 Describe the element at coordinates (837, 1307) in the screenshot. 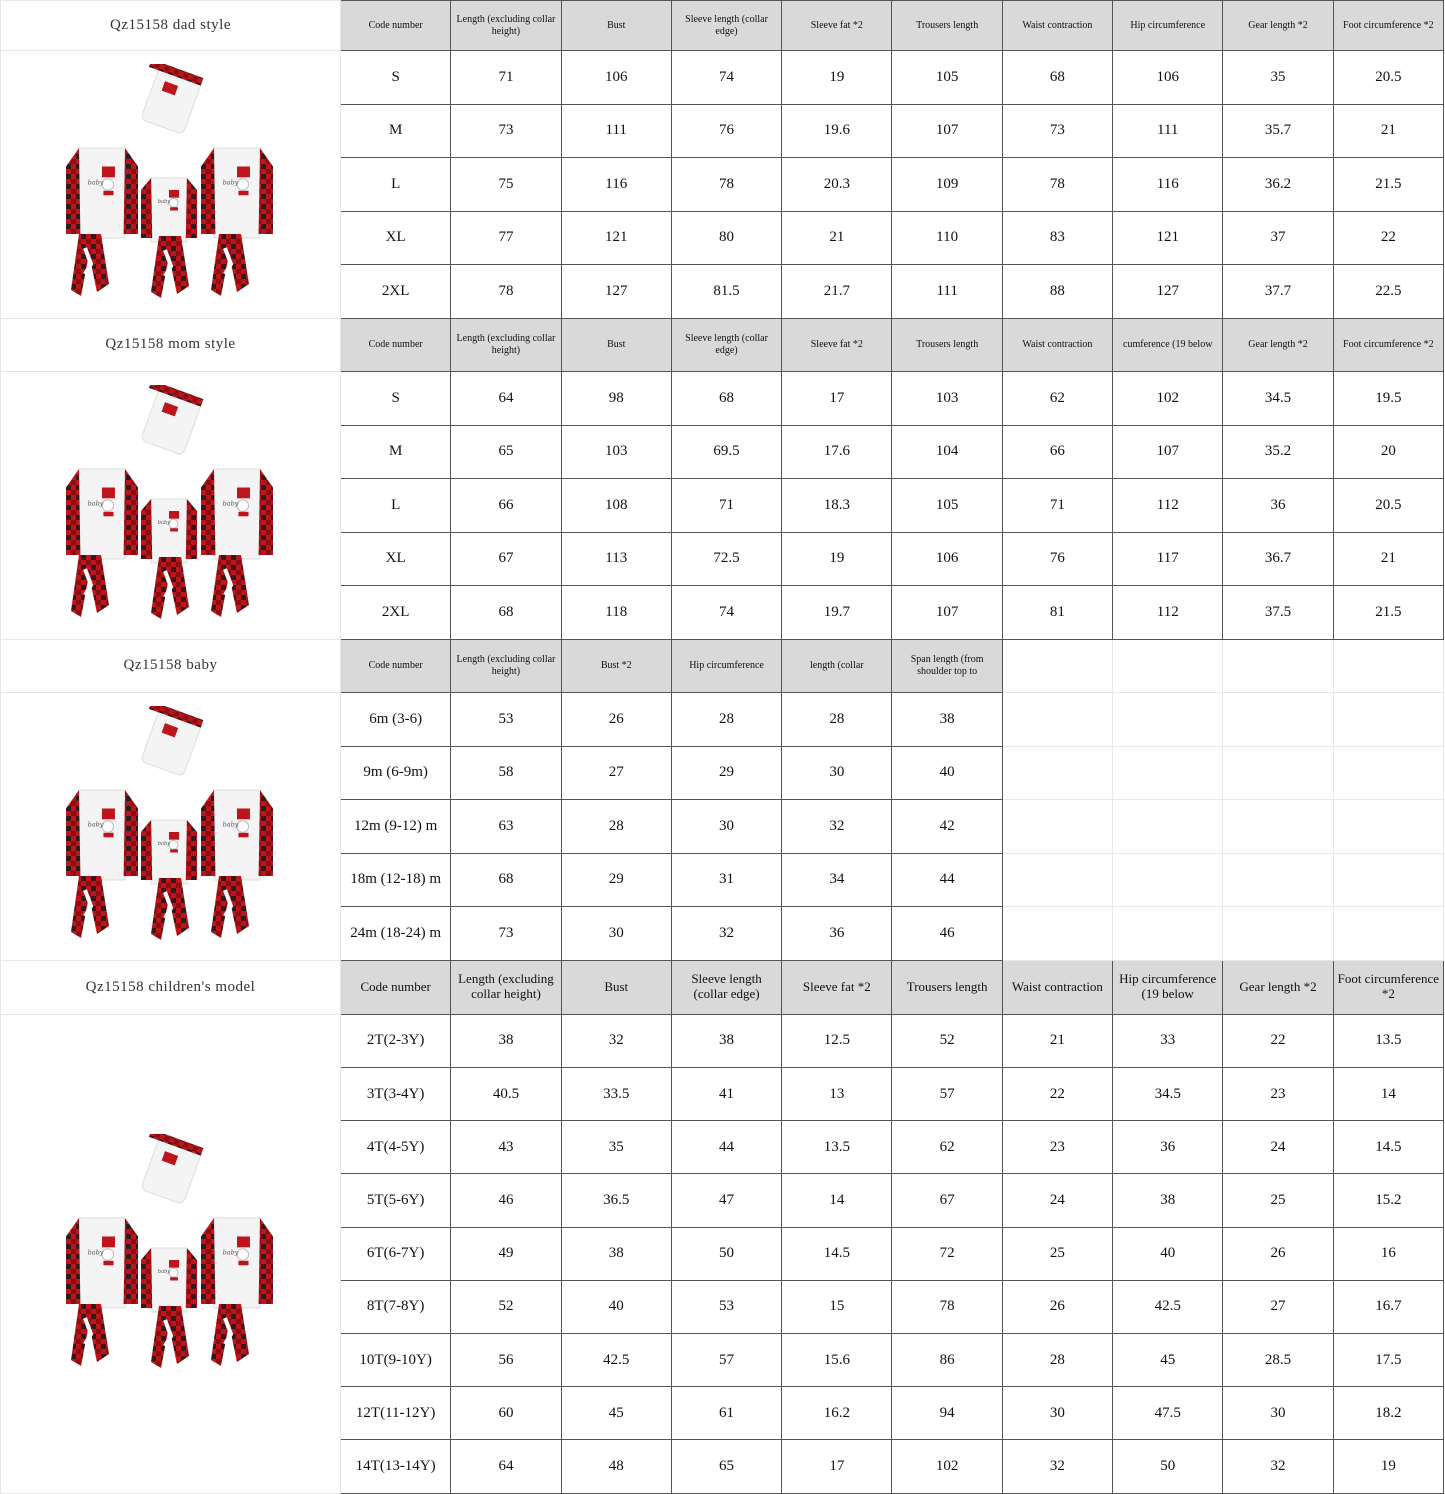

I see `measurement-cell: 15` at that location.